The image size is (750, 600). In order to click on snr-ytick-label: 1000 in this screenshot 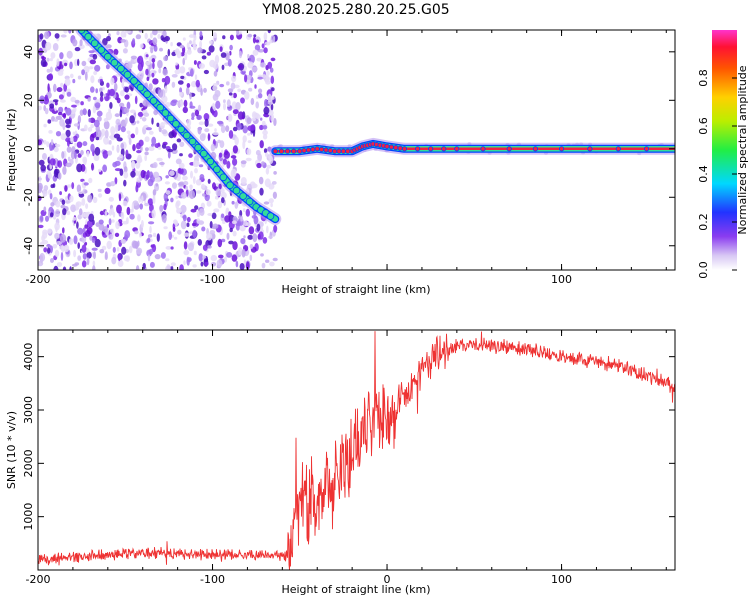, I will do `click(28, 517)`.